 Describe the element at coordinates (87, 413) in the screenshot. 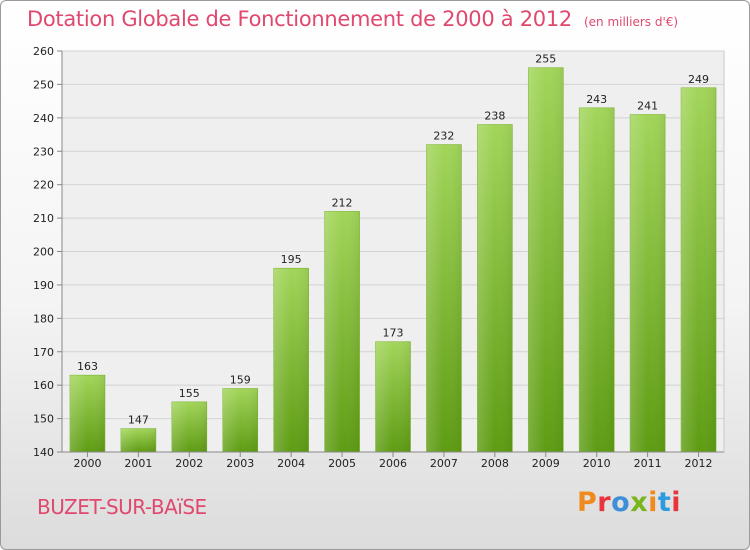

I see `bar-shine-2000` at that location.